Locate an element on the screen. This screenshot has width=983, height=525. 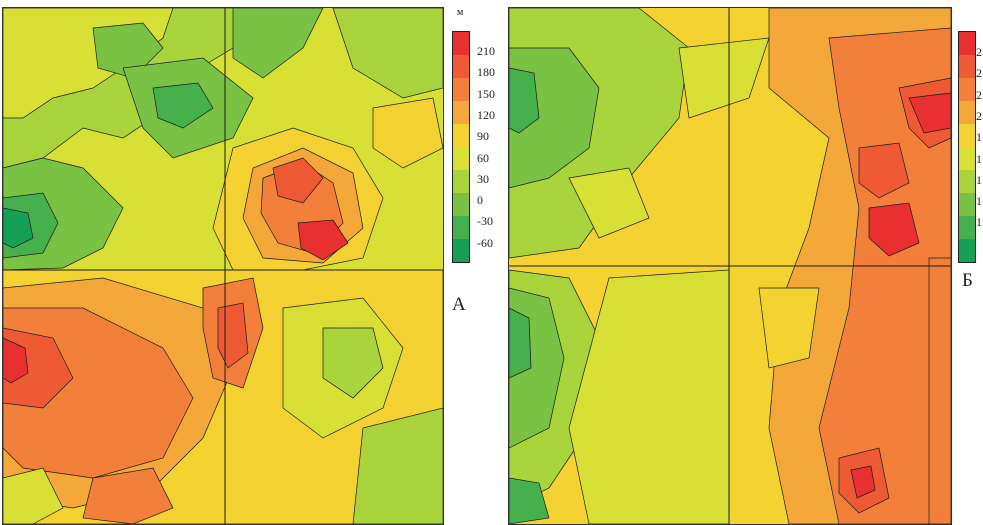
legend-a-tick-label: -30 is located at coordinates (485, 221).